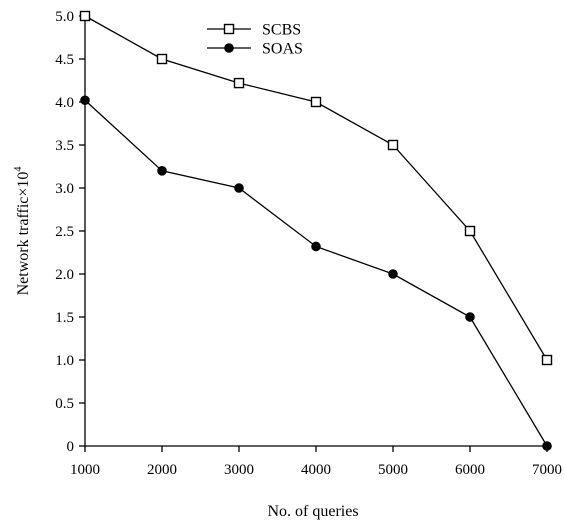 This screenshot has width=565, height=523. I want to click on legend-label-scbs: SCBS, so click(281, 30).